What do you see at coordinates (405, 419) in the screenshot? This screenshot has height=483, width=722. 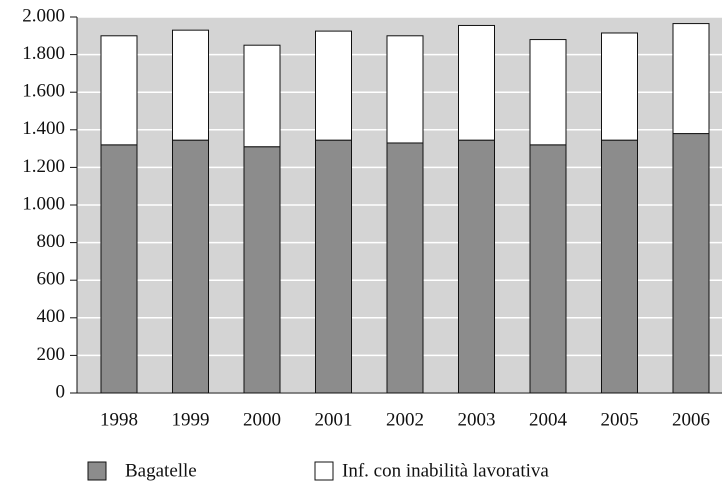 I see `x-tick-label: 2002` at bounding box center [405, 419].